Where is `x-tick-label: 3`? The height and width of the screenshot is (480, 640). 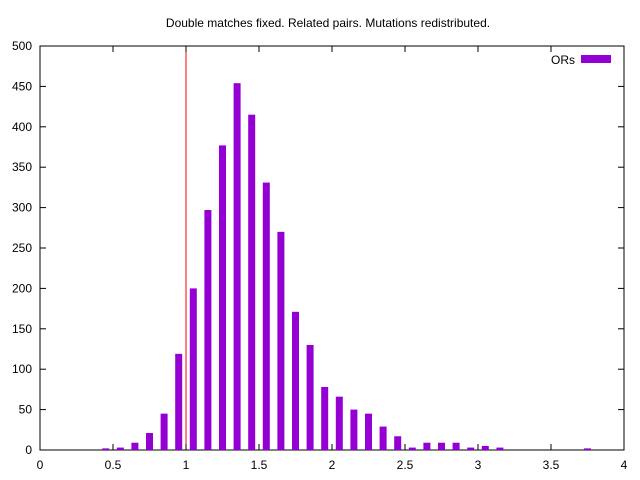
x-tick-label: 3 is located at coordinates (478, 465).